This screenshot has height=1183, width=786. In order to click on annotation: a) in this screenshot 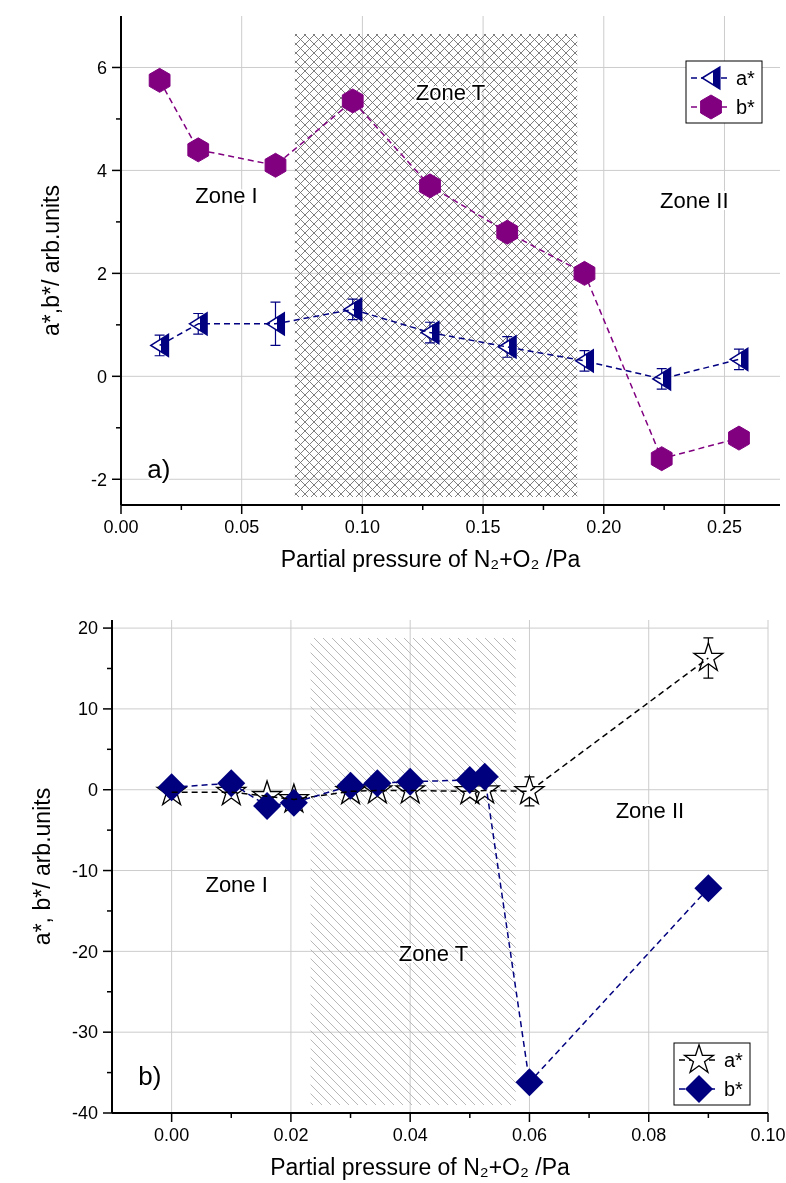, I will do `click(159, 468)`.